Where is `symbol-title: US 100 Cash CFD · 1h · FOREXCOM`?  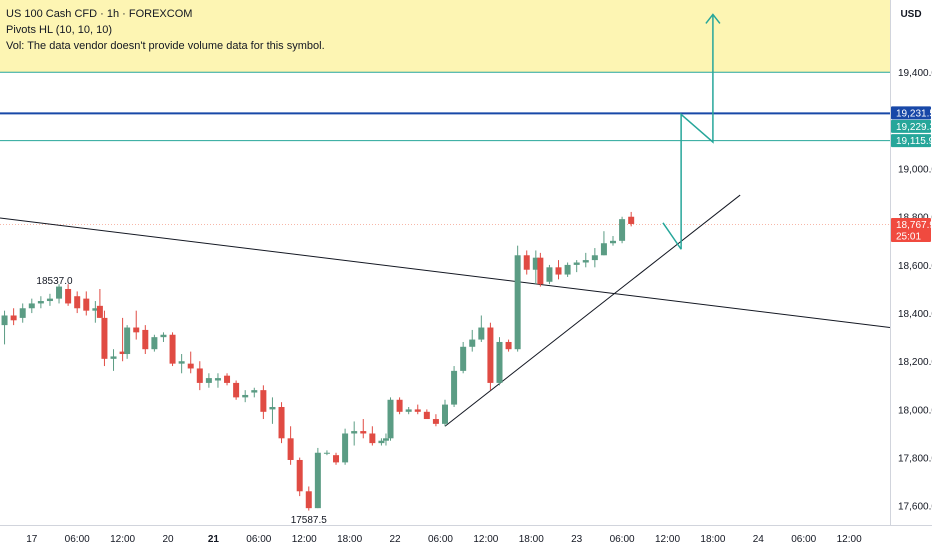 symbol-title: US 100 Cash CFD · 1h · FOREXCOM is located at coordinates (99, 14).